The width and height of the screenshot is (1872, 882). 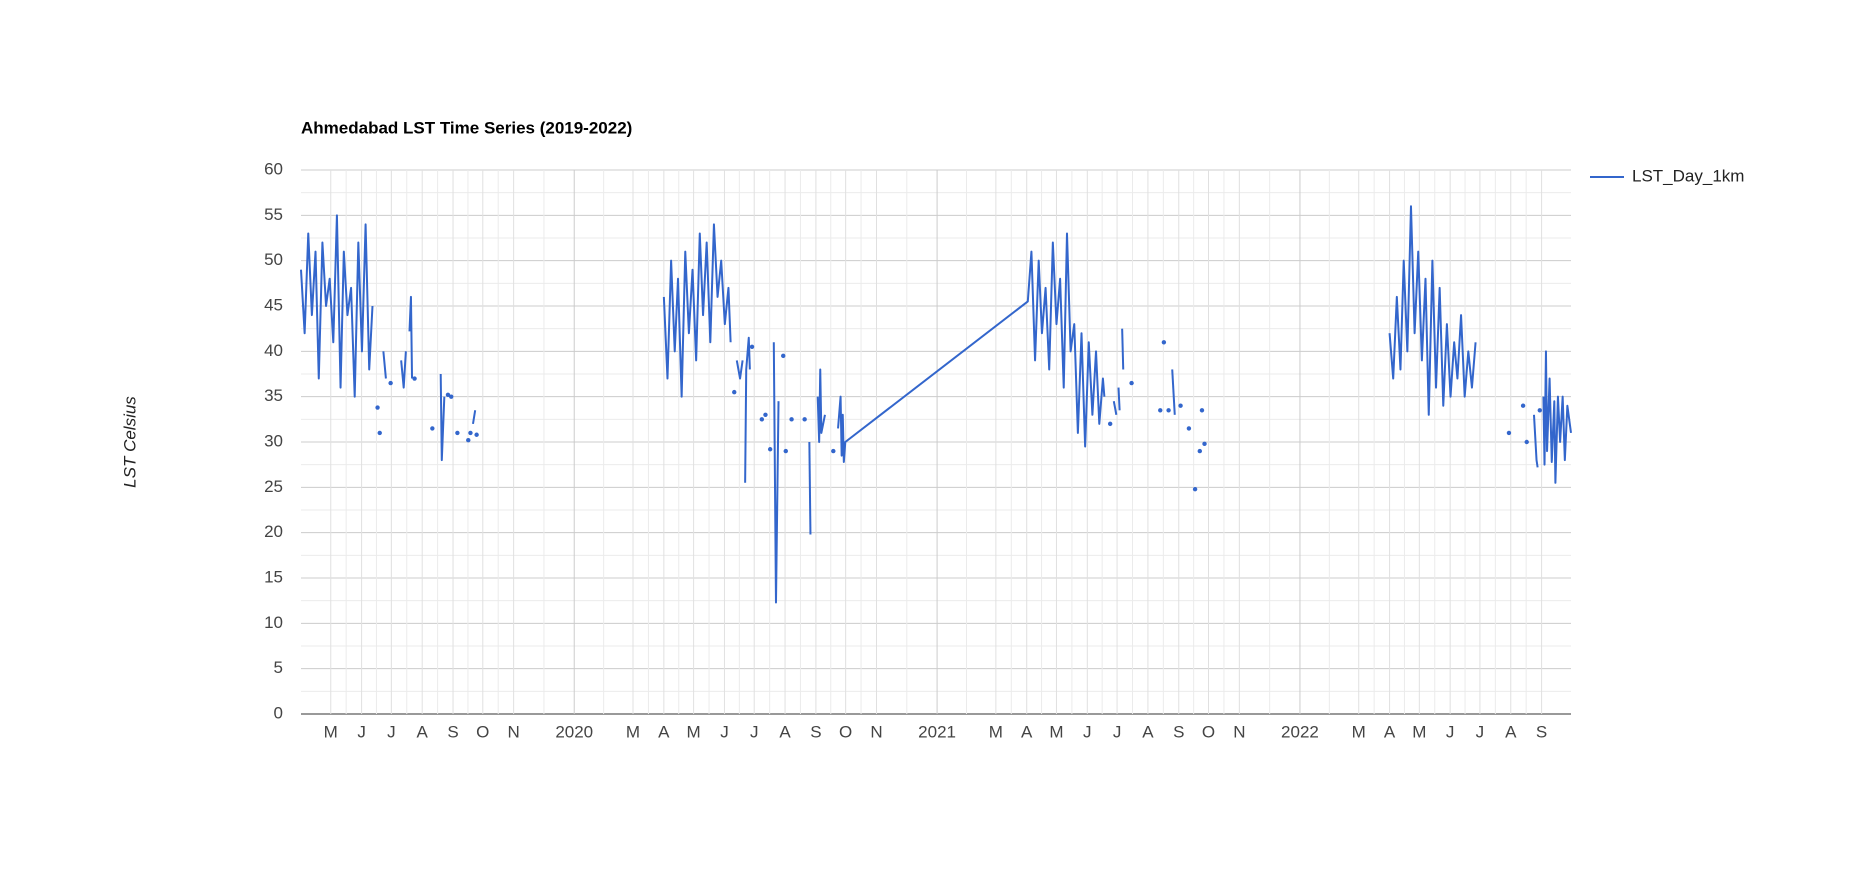 I want to click on y-tick-label: 20, so click(x=273, y=531).